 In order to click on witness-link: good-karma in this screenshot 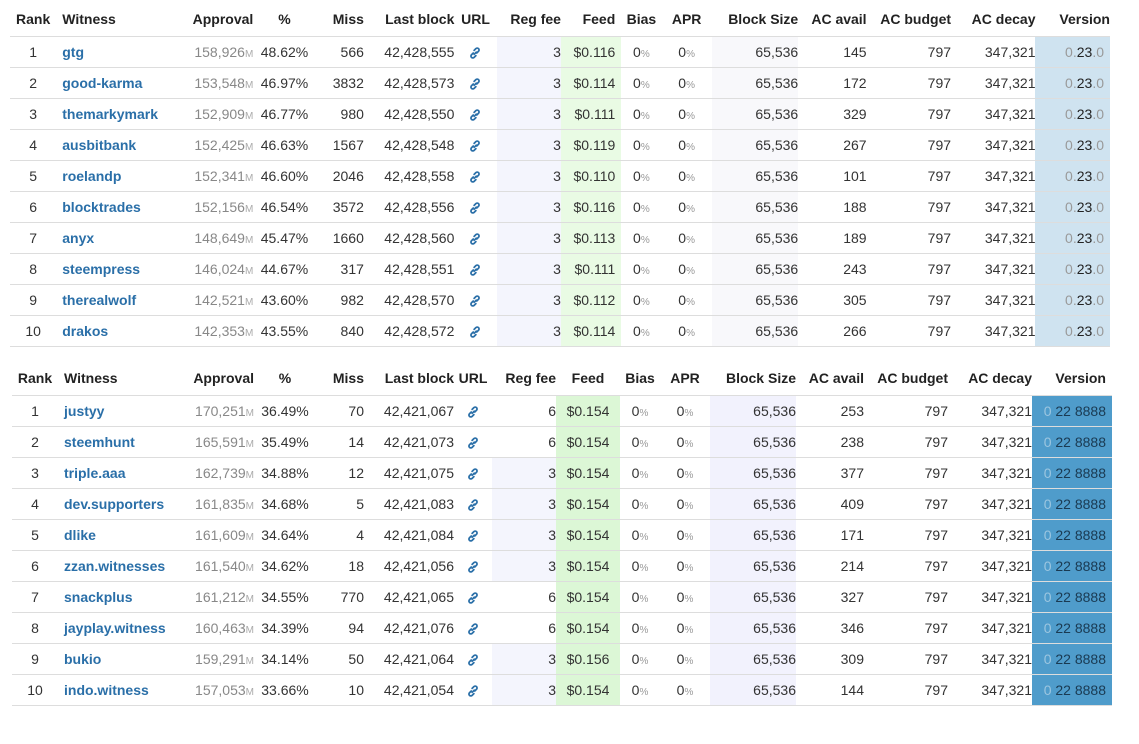, I will do `click(102, 83)`.